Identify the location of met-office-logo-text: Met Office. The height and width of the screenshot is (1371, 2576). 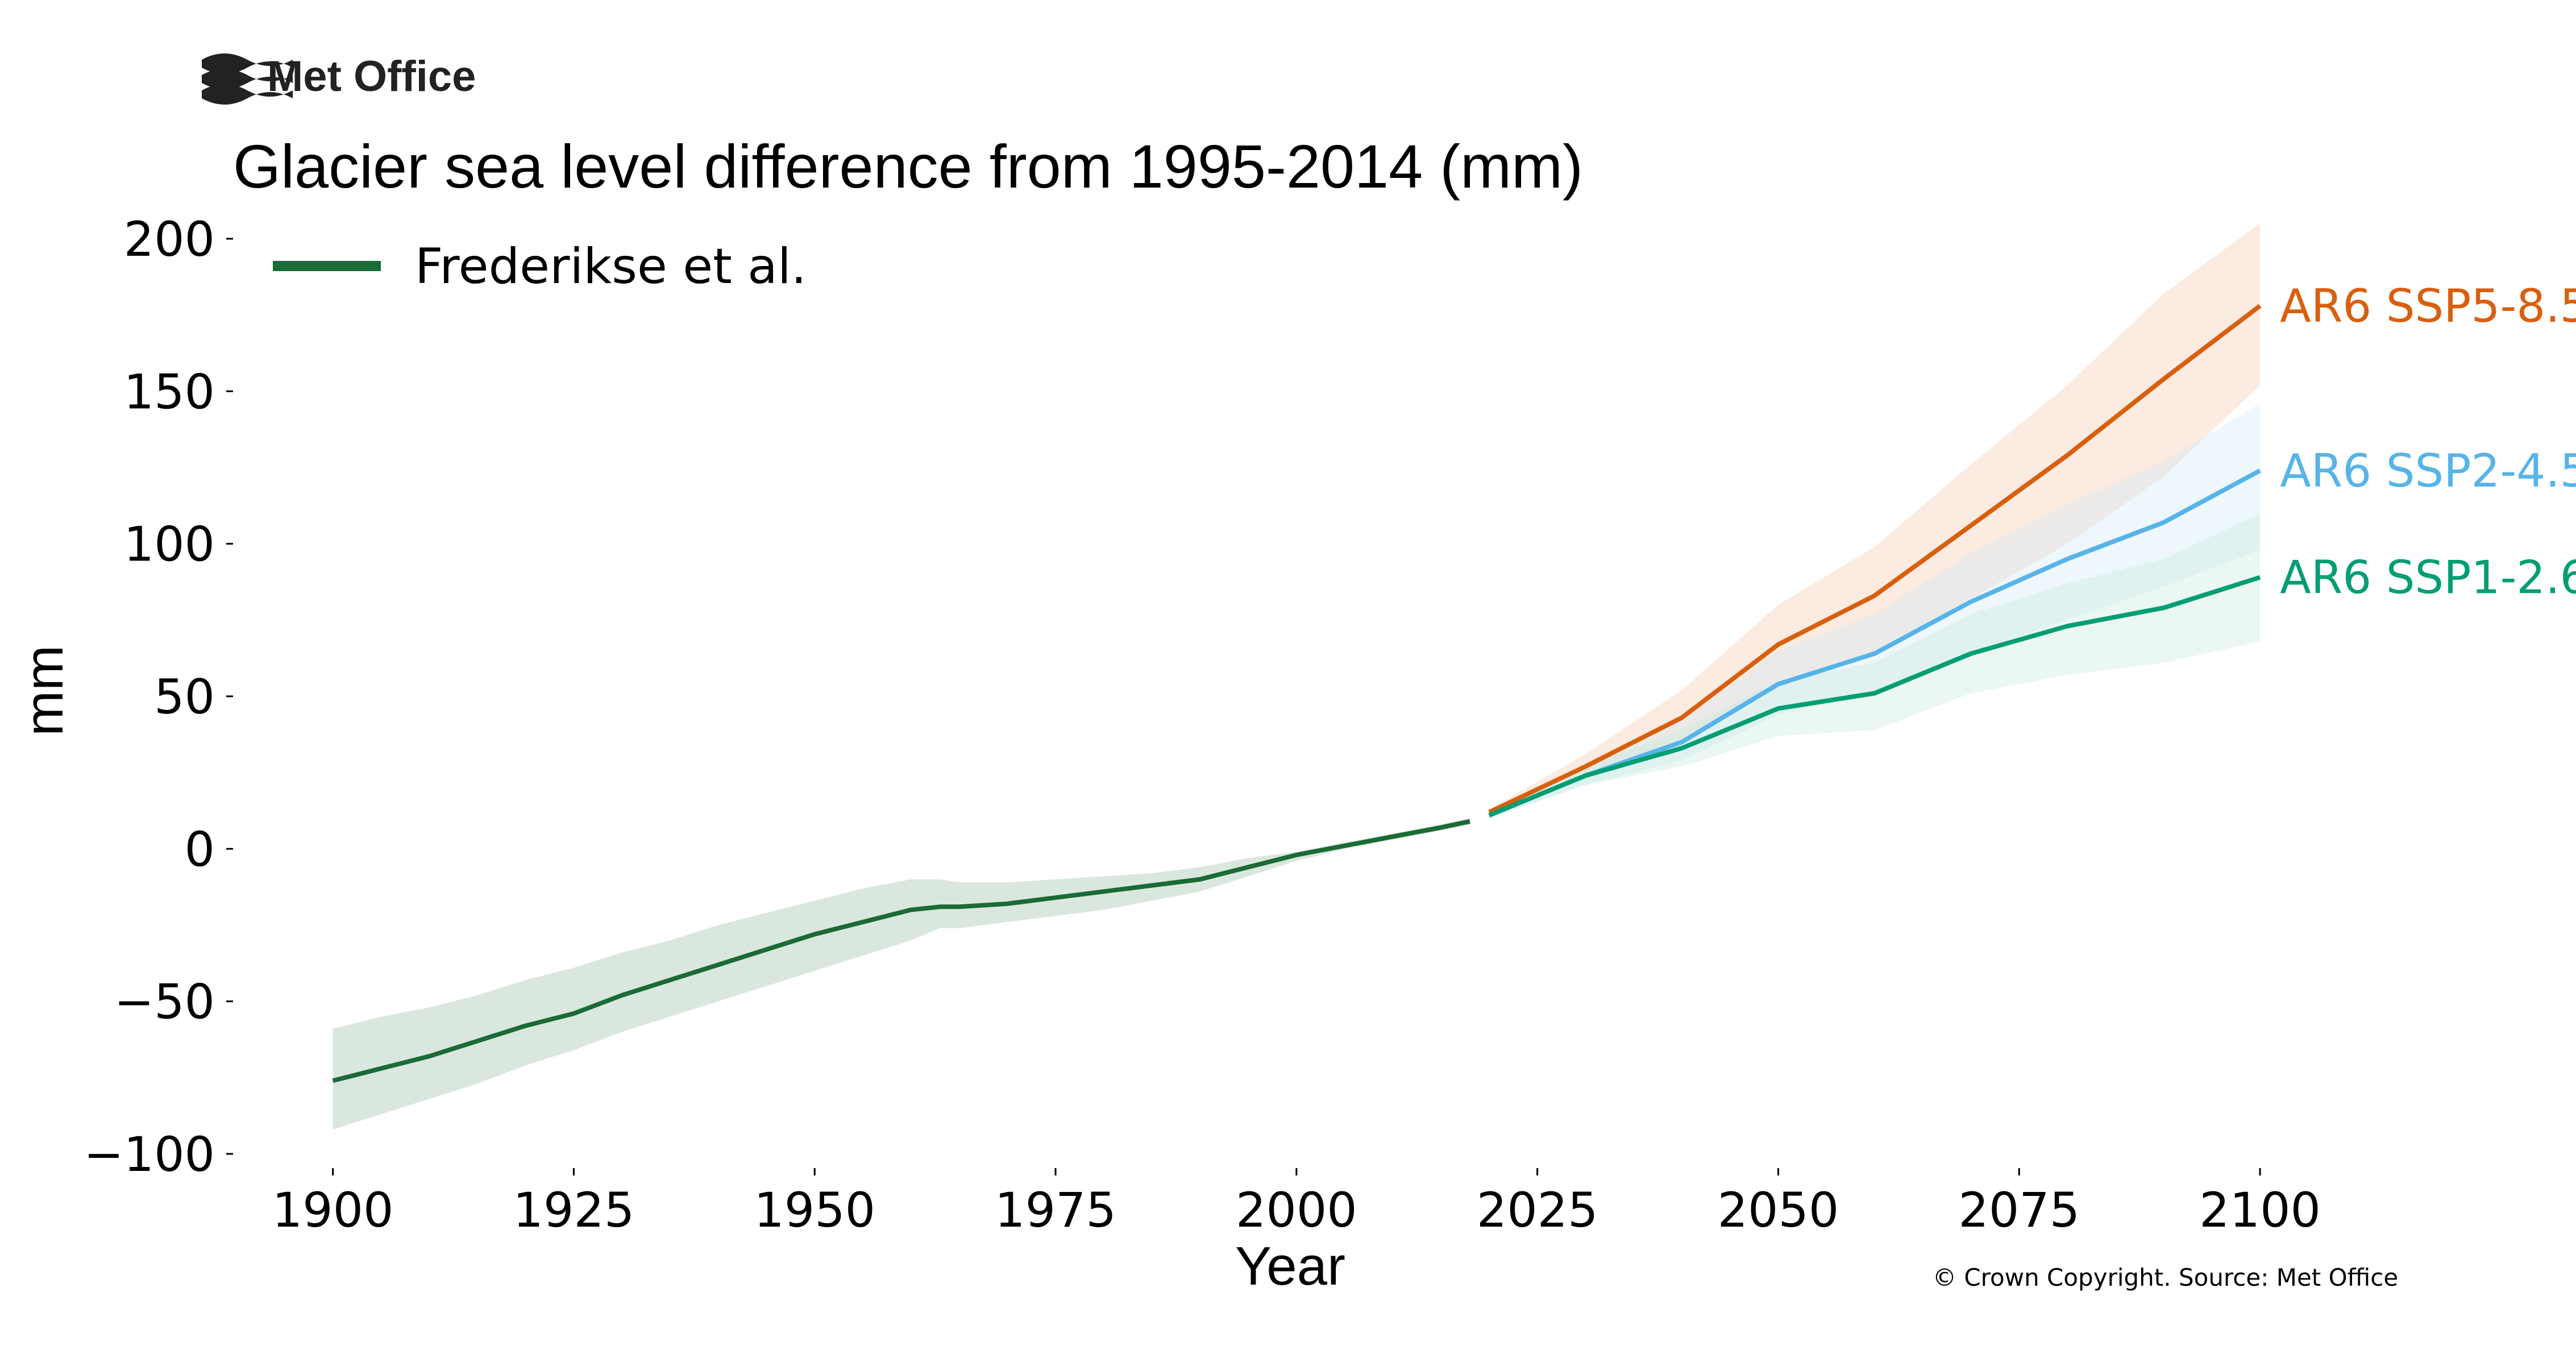
(371, 76).